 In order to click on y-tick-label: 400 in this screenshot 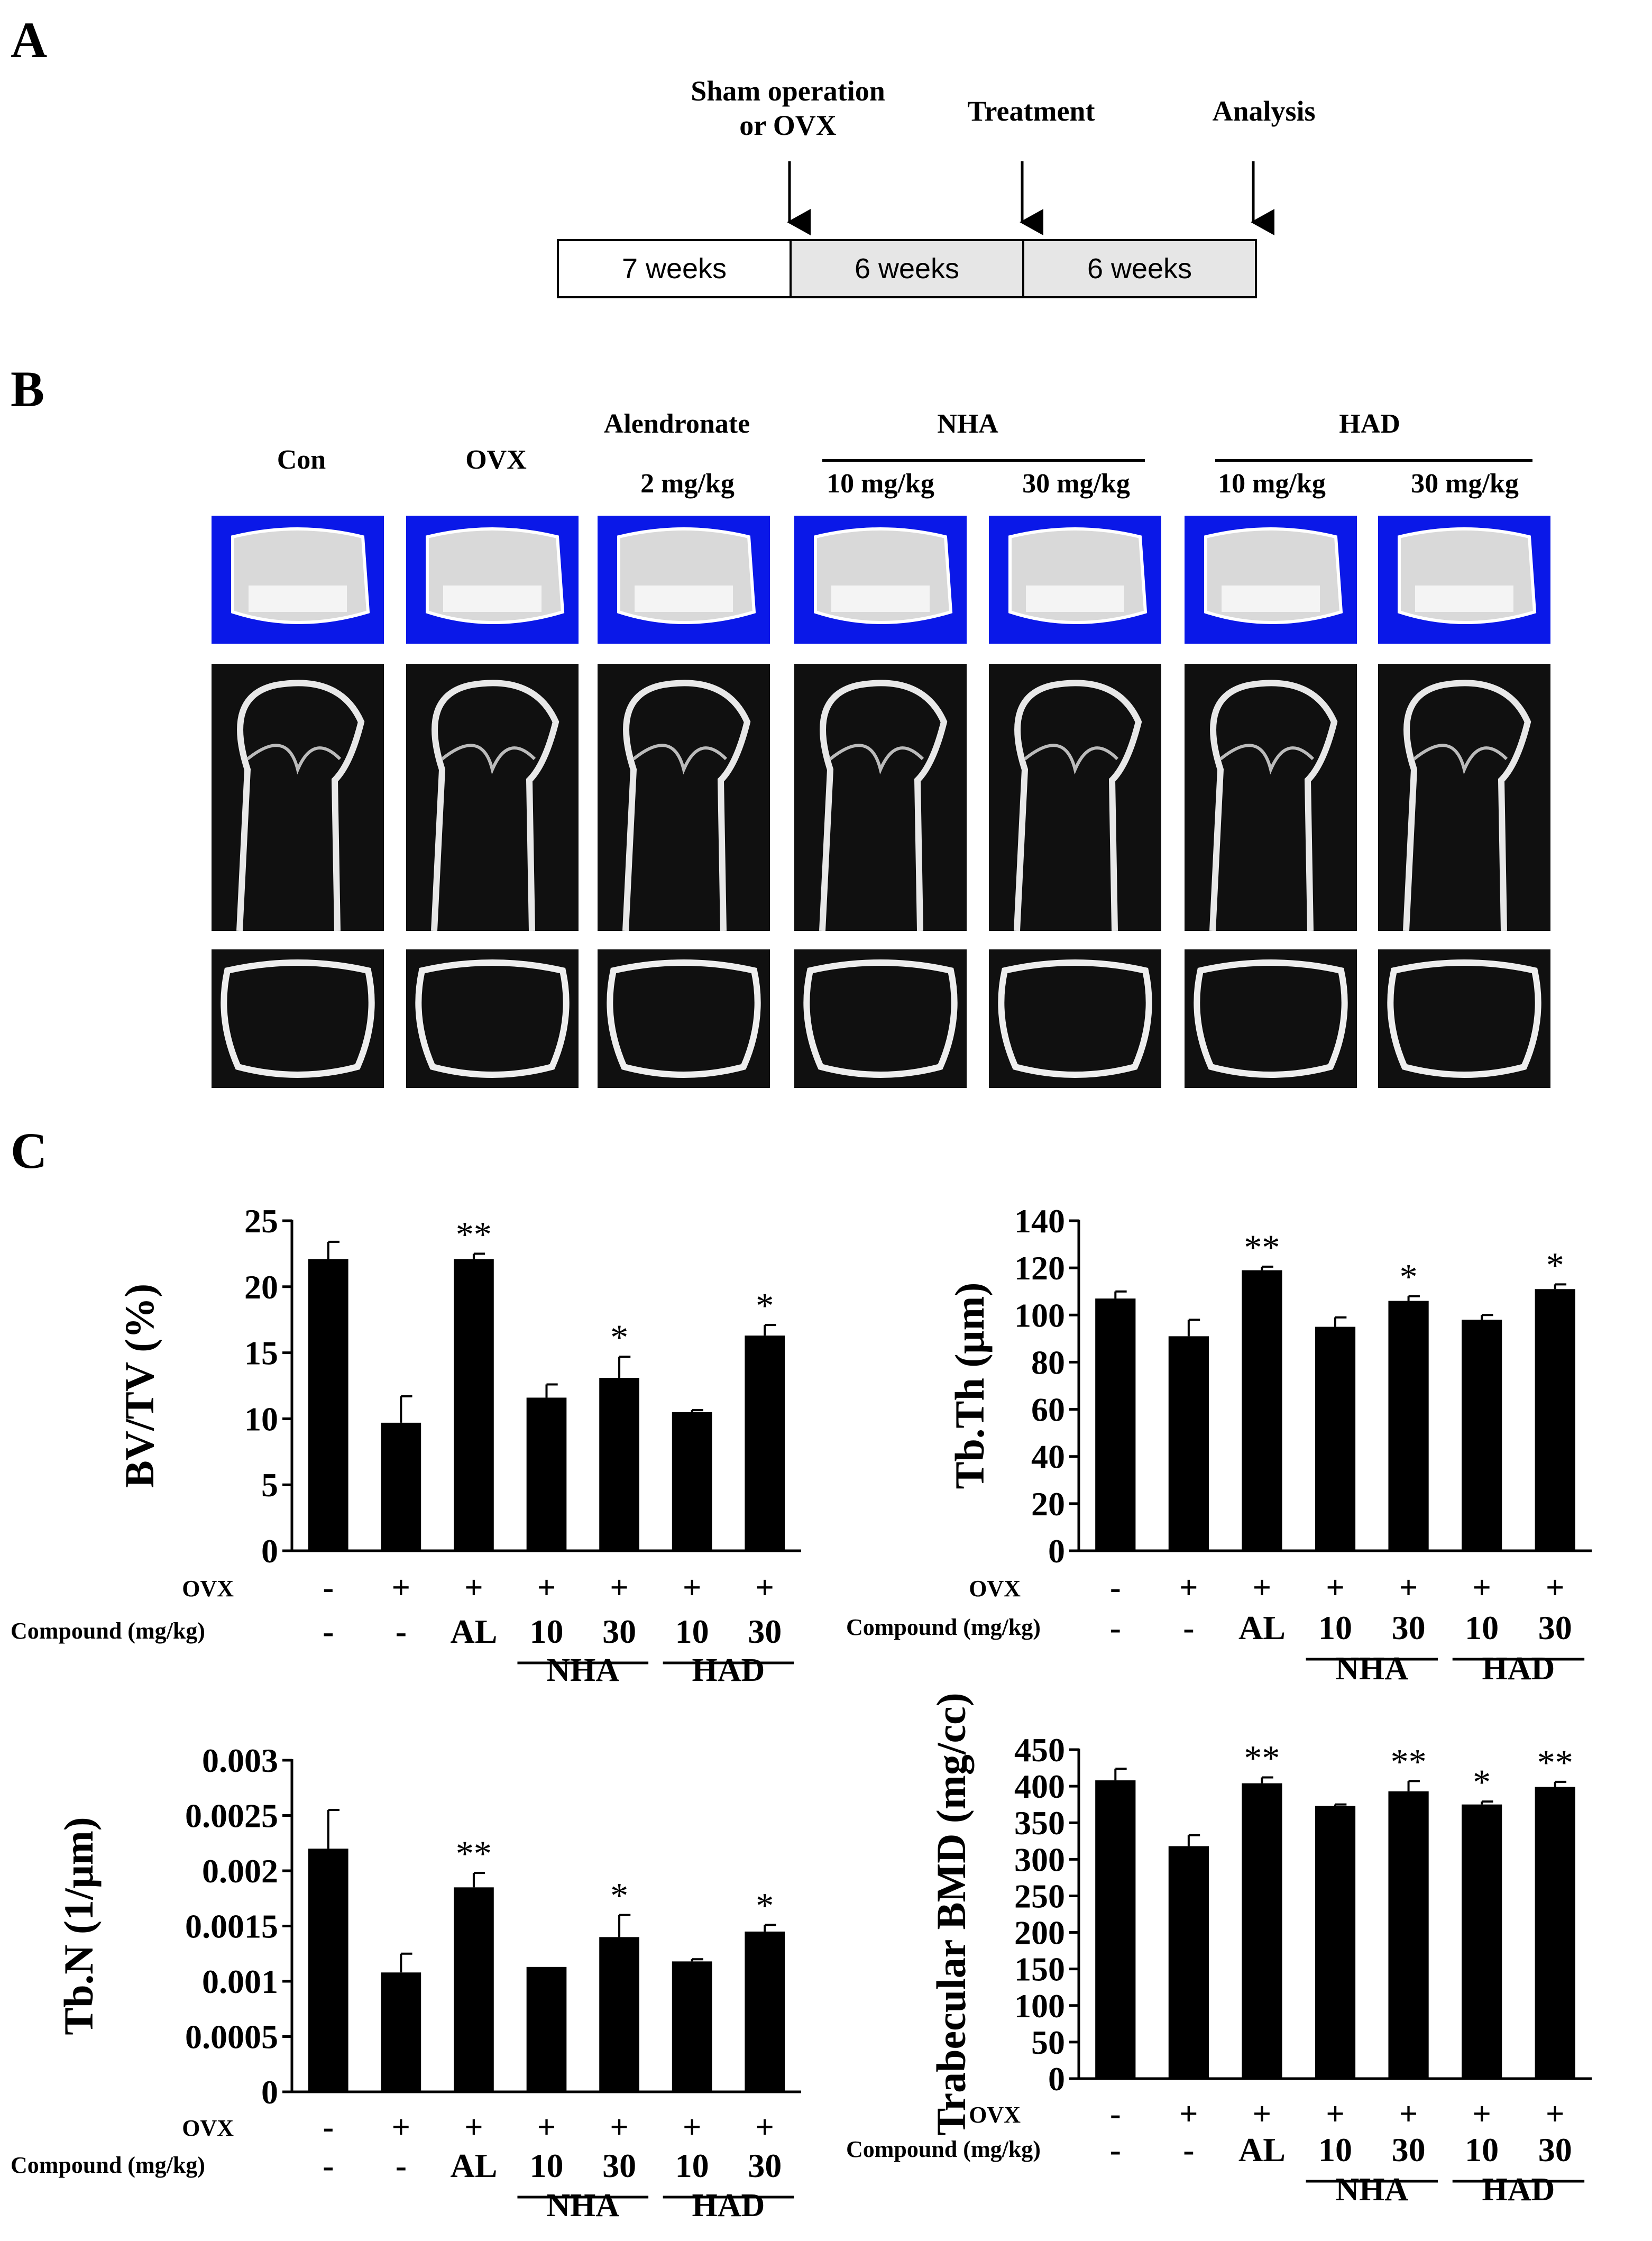, I will do `click(1039, 1786)`.